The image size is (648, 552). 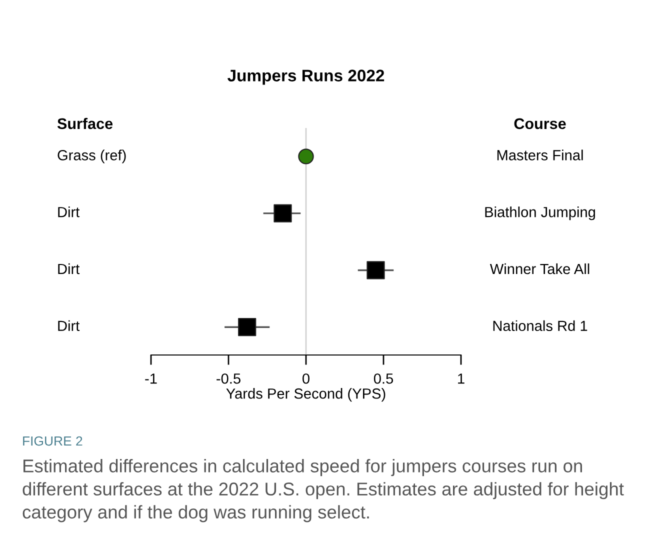 I want to click on y2-tick-label: Masters Final, so click(x=540, y=155).